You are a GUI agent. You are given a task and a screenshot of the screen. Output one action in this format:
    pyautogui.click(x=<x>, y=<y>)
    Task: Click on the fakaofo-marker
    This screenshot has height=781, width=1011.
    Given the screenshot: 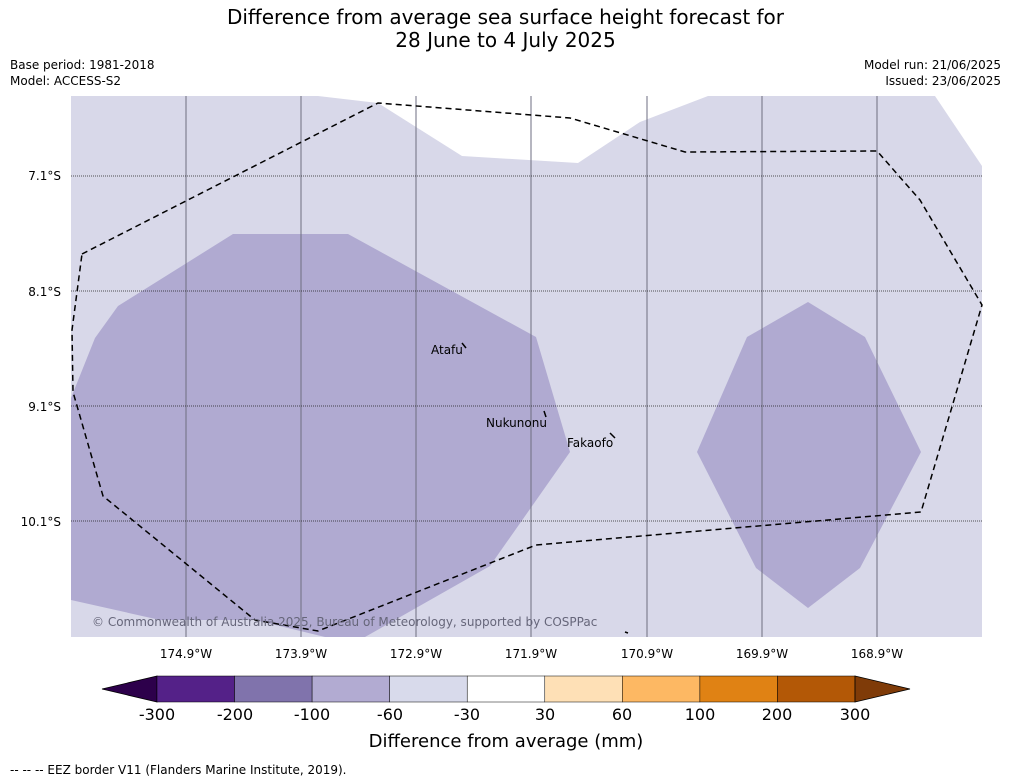 What is the action you would take?
    pyautogui.click(x=612, y=435)
    